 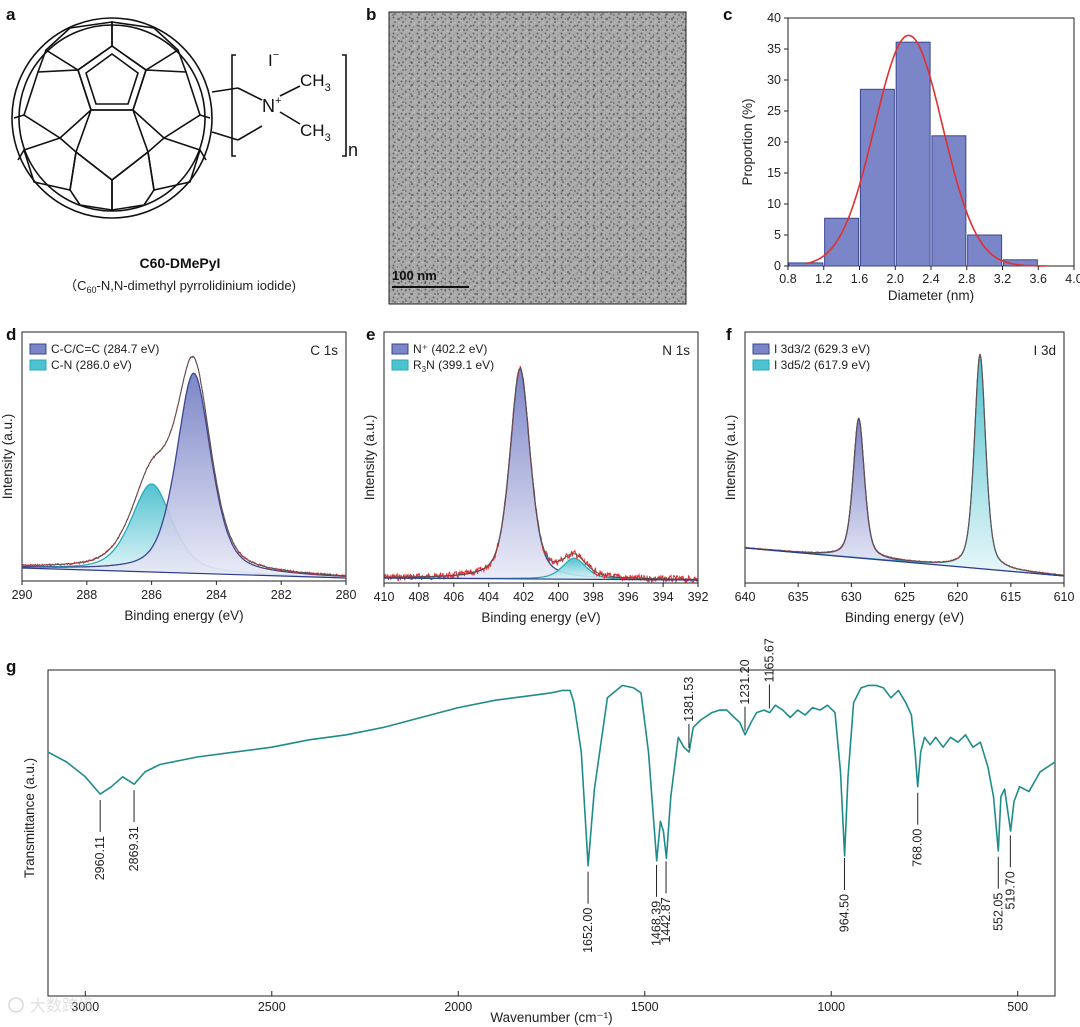 What do you see at coordinates (745, 681) in the screenshot?
I see `ftir-peak-label: 1231.20` at bounding box center [745, 681].